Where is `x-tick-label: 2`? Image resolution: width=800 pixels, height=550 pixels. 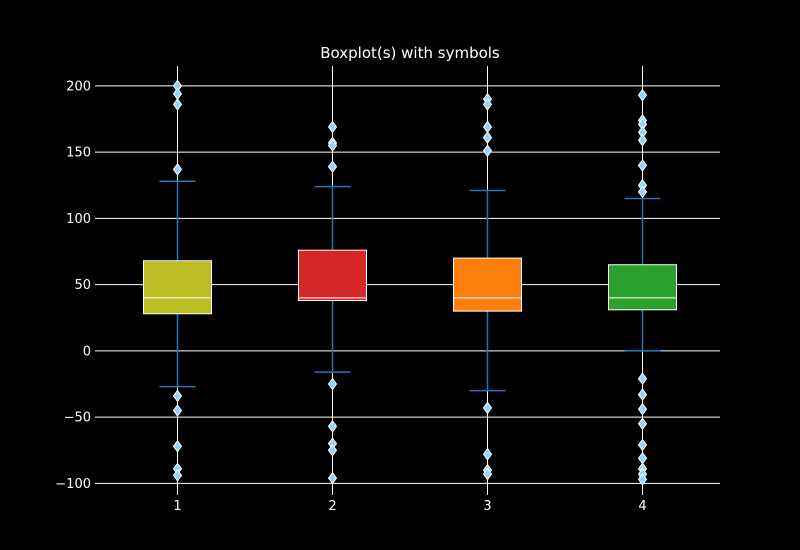 x-tick-label: 2 is located at coordinates (332, 506).